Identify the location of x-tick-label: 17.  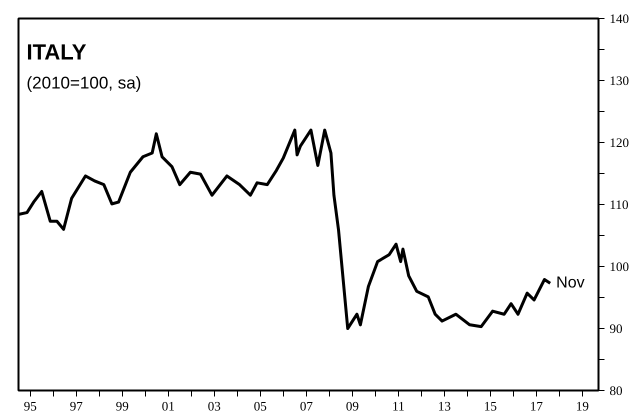
(537, 406).